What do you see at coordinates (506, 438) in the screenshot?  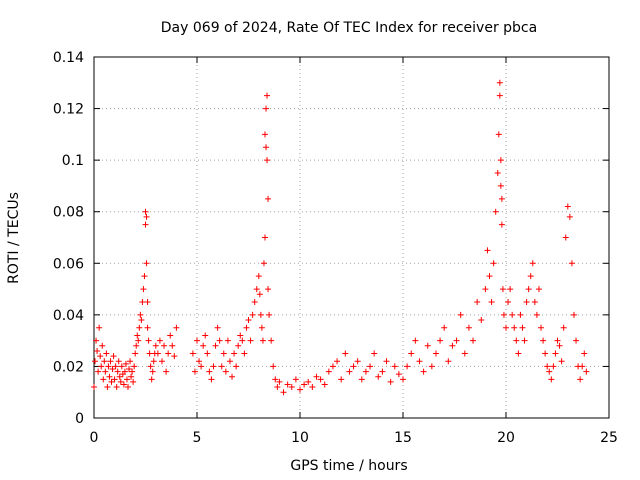 I see `x-tick-label: 20` at bounding box center [506, 438].